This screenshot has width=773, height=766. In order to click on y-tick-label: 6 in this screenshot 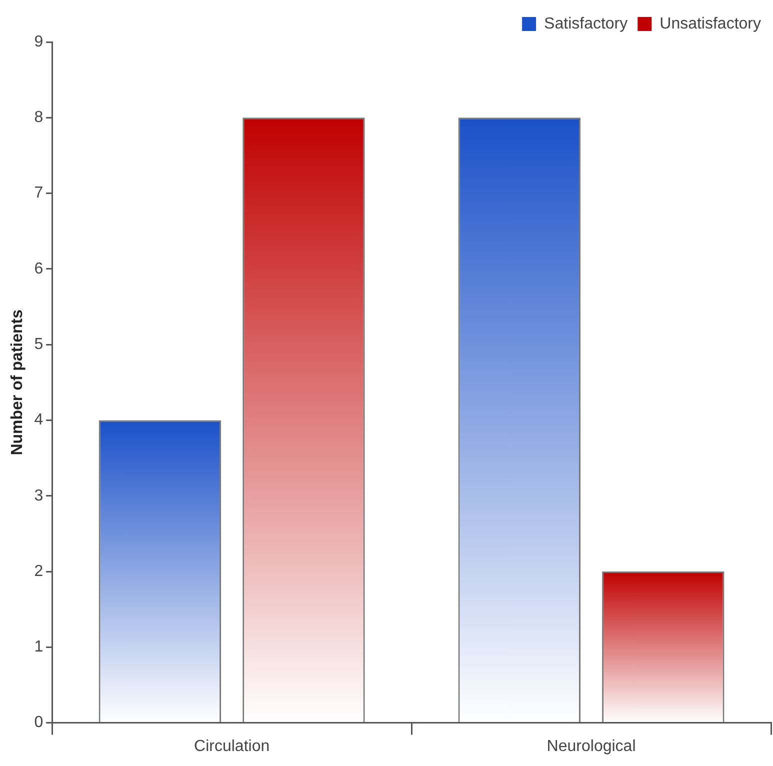, I will do `click(39, 269)`.